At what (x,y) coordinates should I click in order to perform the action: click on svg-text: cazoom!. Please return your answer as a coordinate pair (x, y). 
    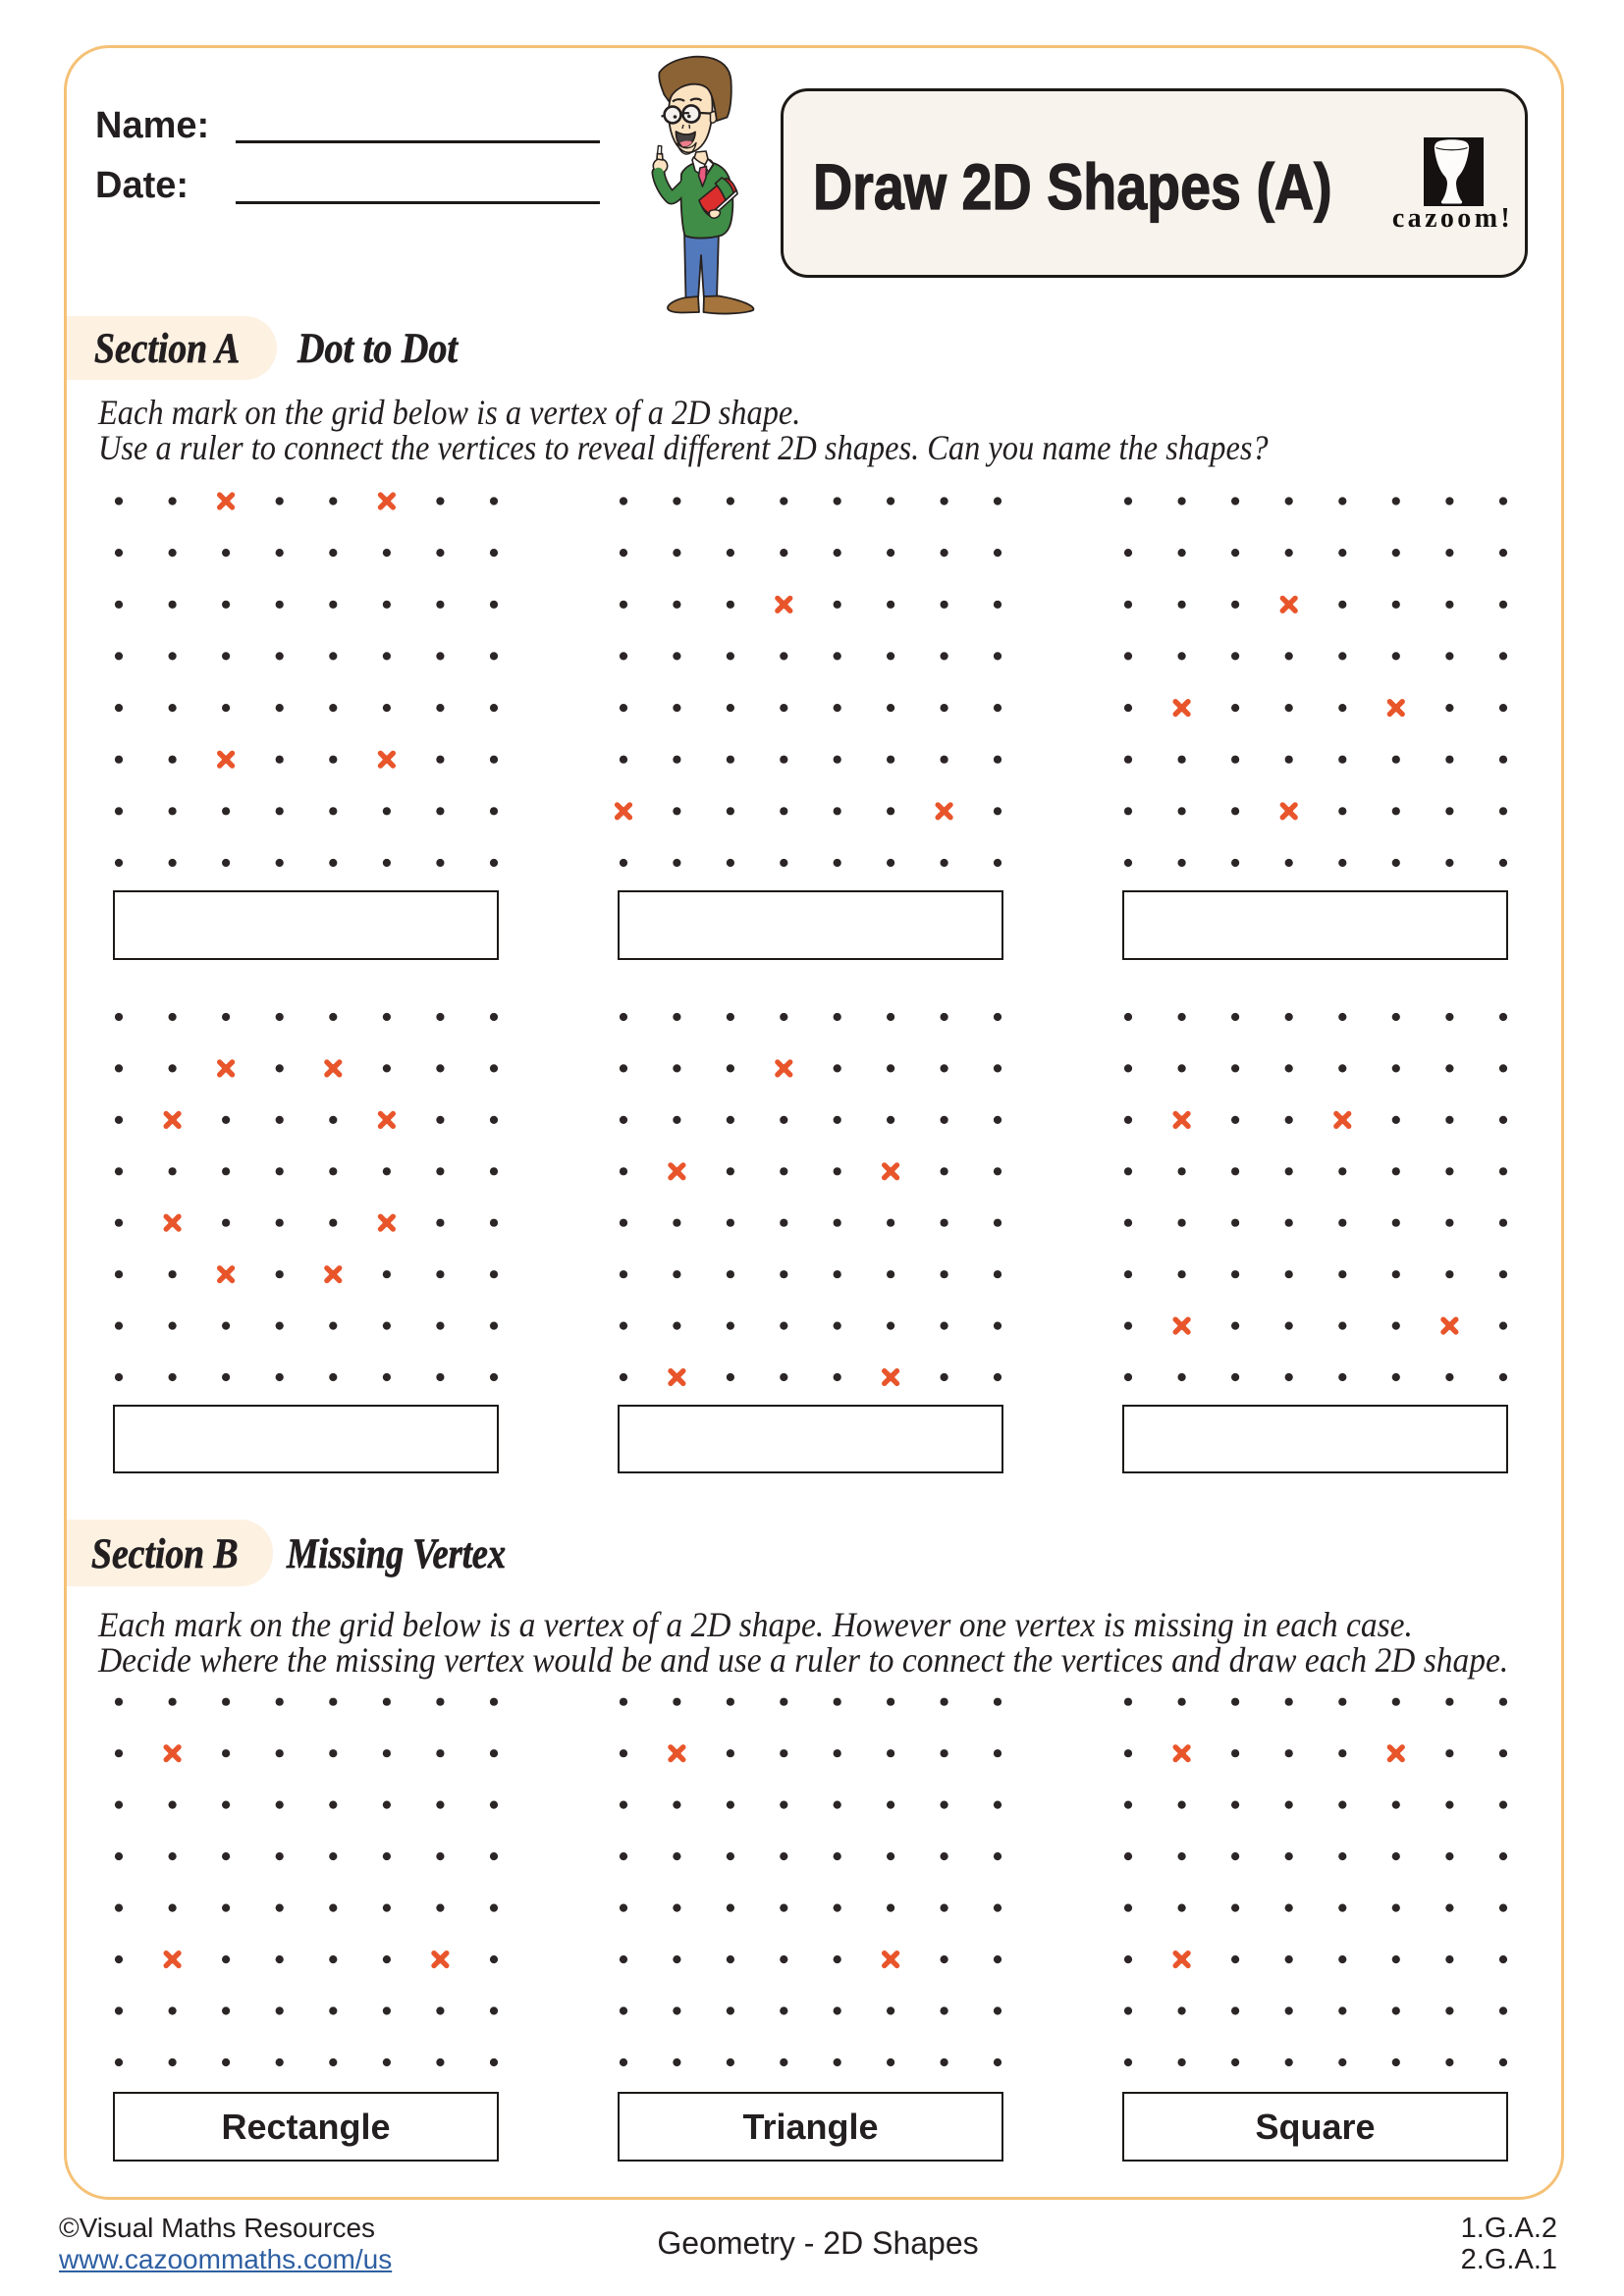
    Looking at the image, I should click on (1452, 218).